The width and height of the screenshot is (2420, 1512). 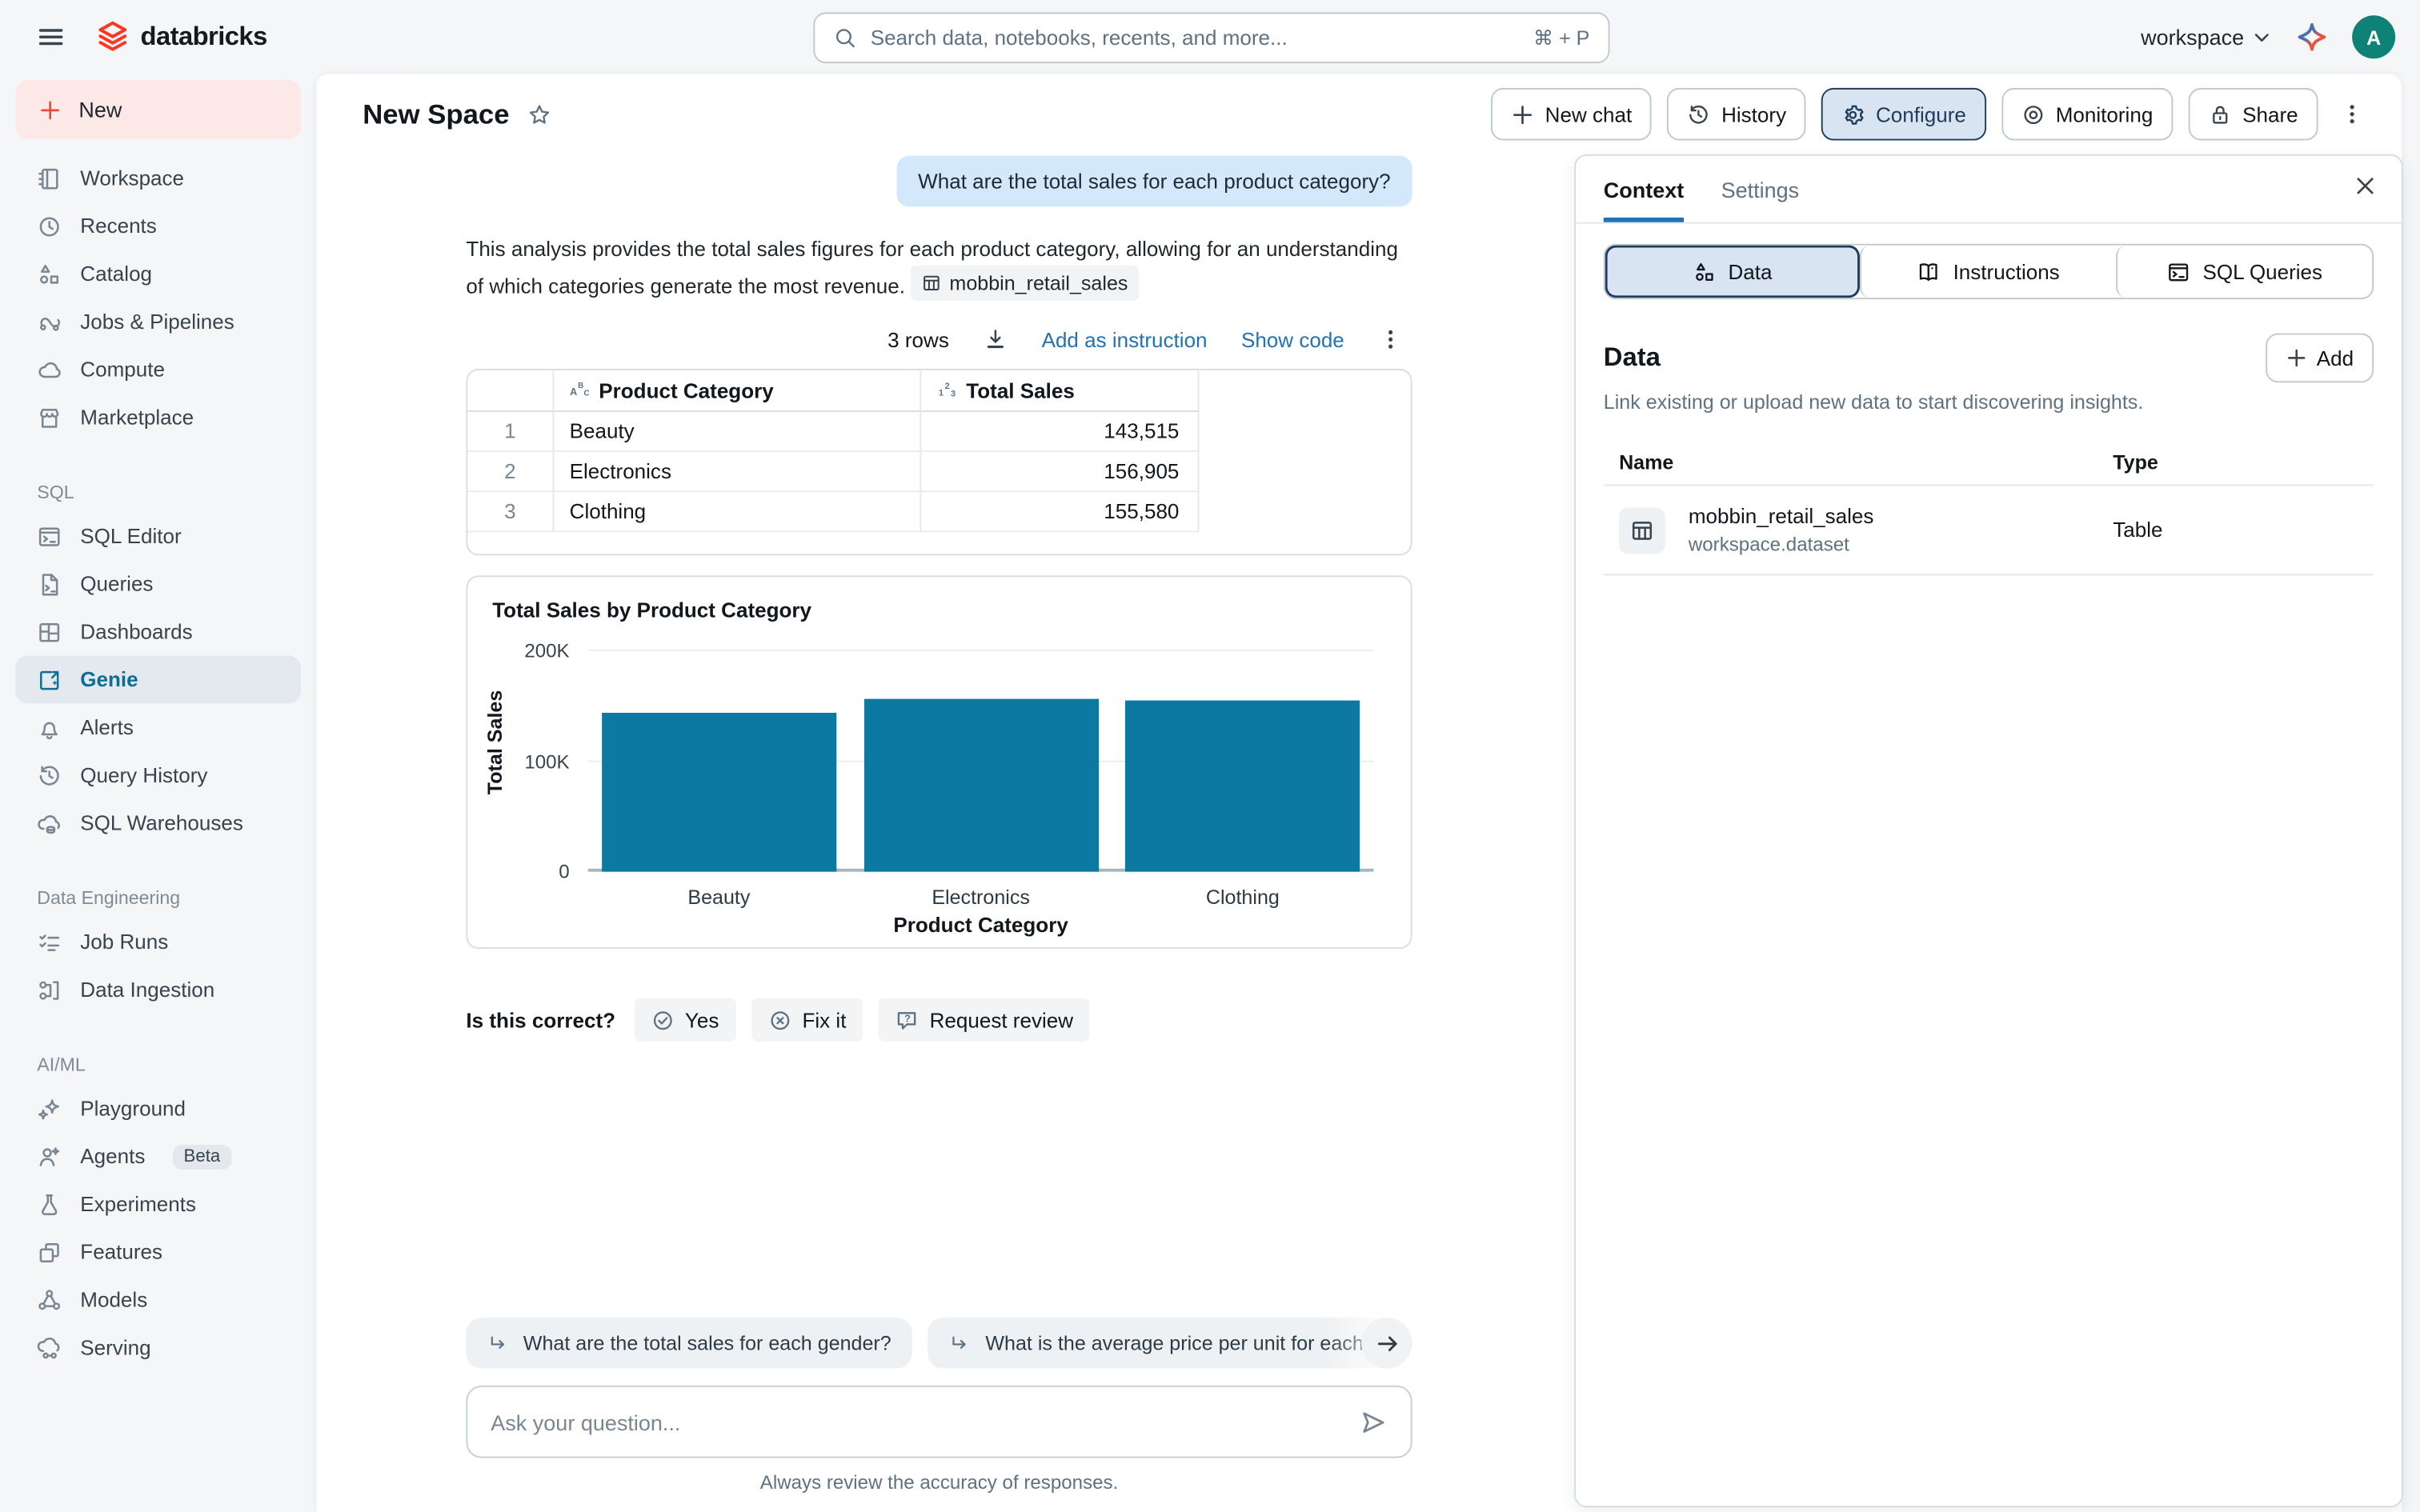 What do you see at coordinates (158, 1348) in the screenshot?
I see `sidebar-item-serving: Serving` at bounding box center [158, 1348].